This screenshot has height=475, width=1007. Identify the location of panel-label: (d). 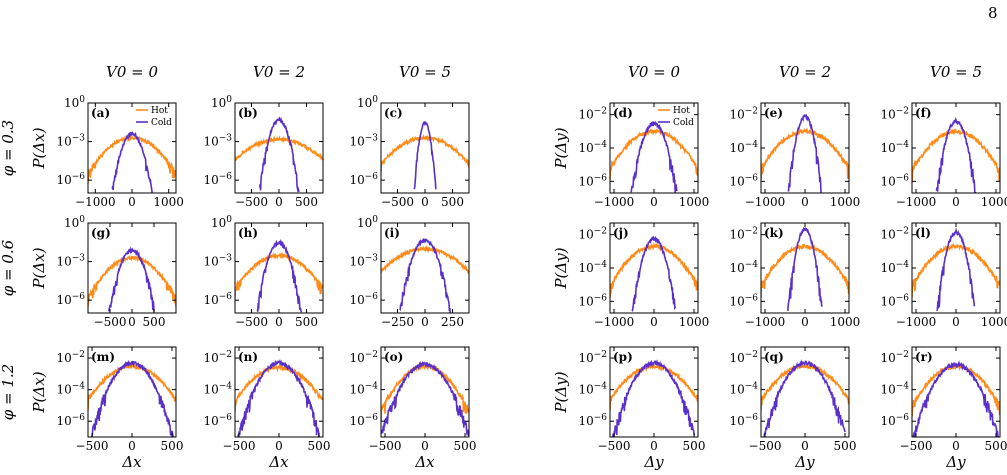
(623, 113).